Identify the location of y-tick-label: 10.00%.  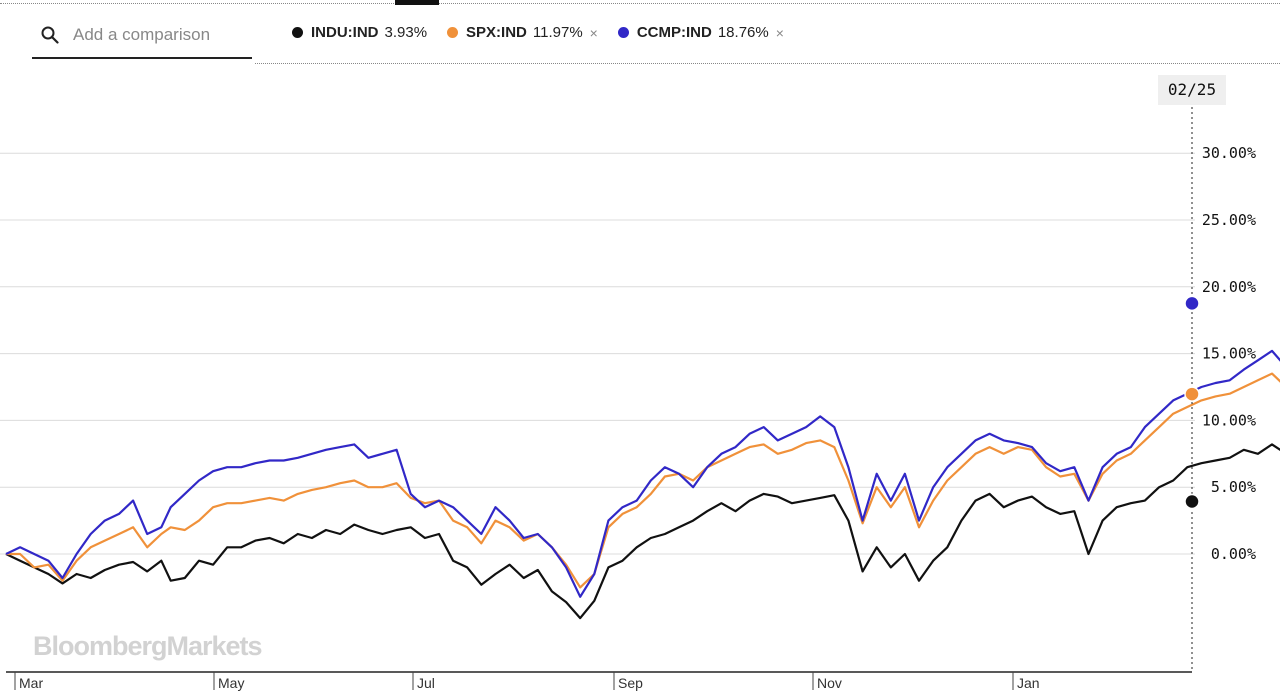
(1229, 420).